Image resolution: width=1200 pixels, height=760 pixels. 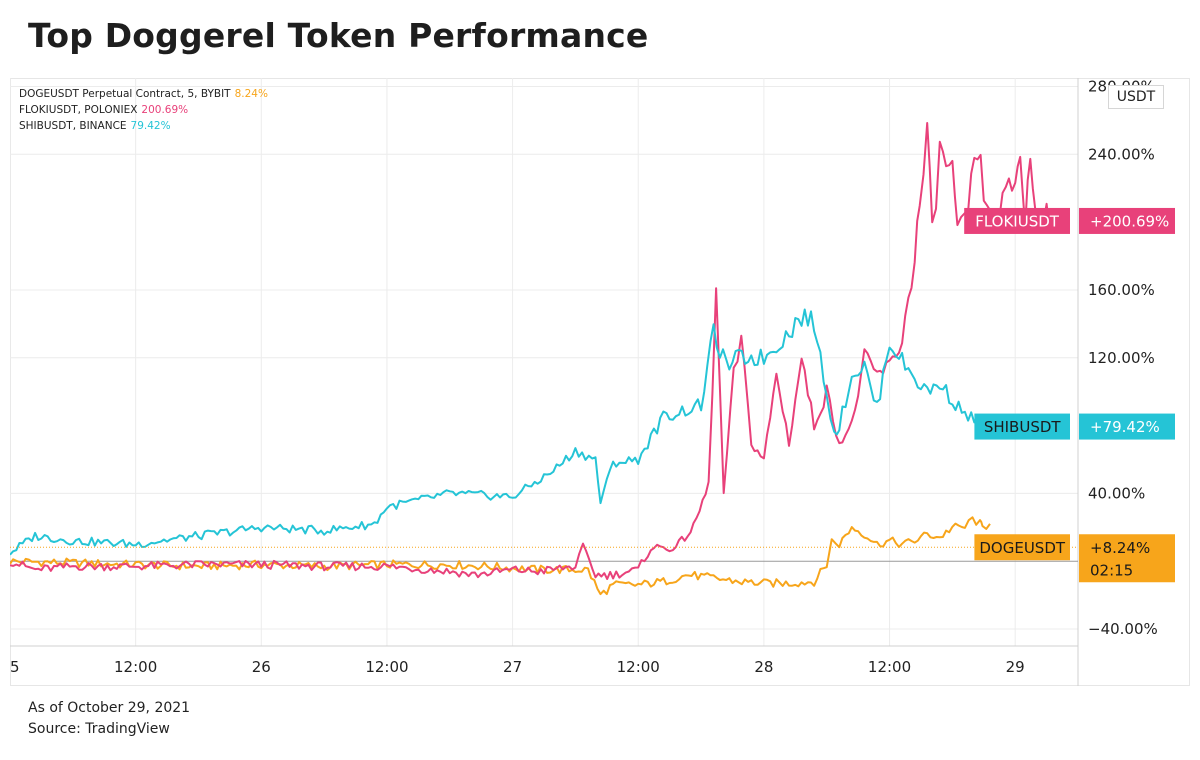 I want to click on x-tick-label: 29, so click(x=1015, y=667).